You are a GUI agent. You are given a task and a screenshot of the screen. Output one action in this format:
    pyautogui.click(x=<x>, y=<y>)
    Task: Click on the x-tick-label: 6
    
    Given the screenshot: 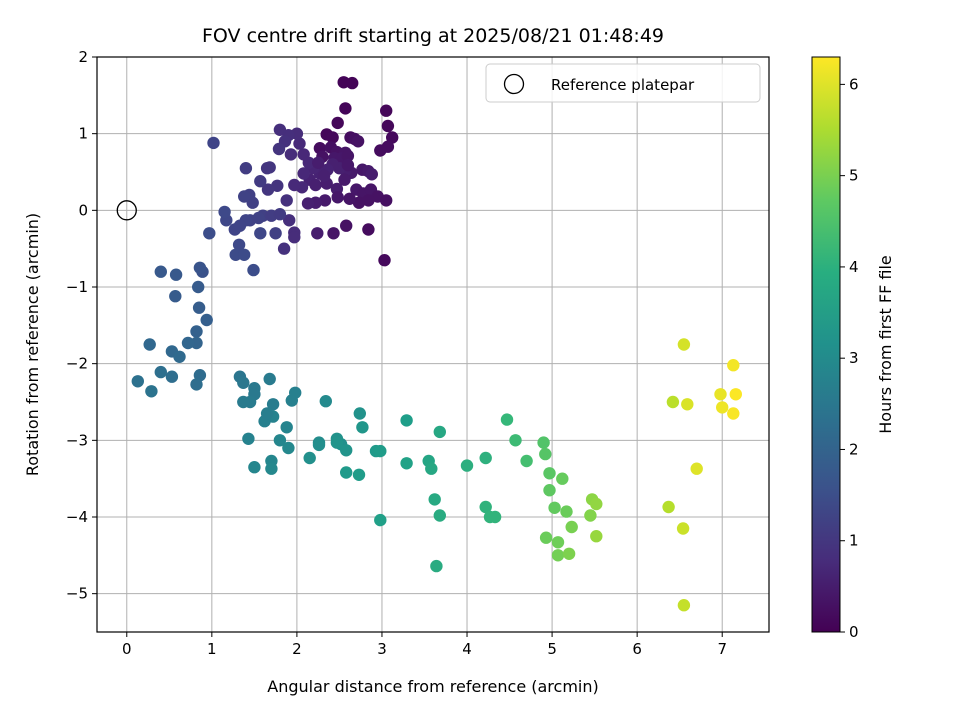 What is the action you would take?
    pyautogui.click(x=637, y=649)
    